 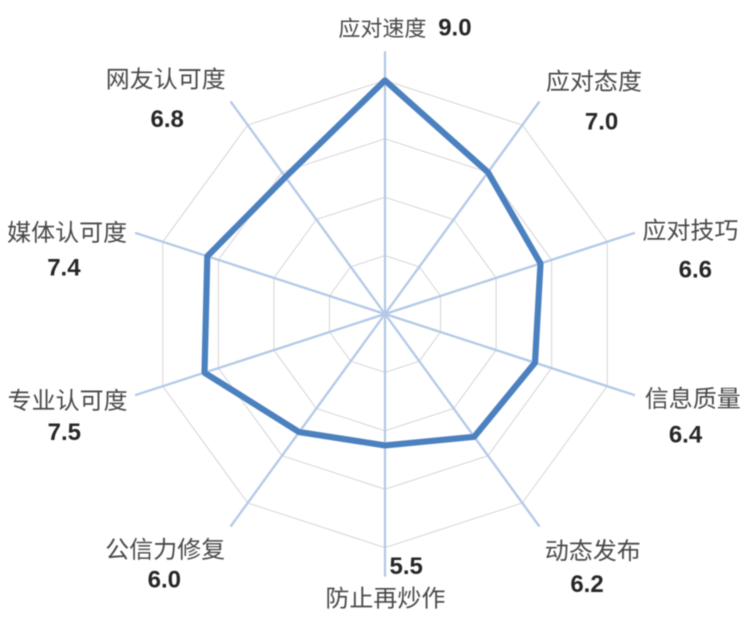 What do you see at coordinates (64, 267) in the screenshot?
I see `svg-text: 7.4` at bounding box center [64, 267].